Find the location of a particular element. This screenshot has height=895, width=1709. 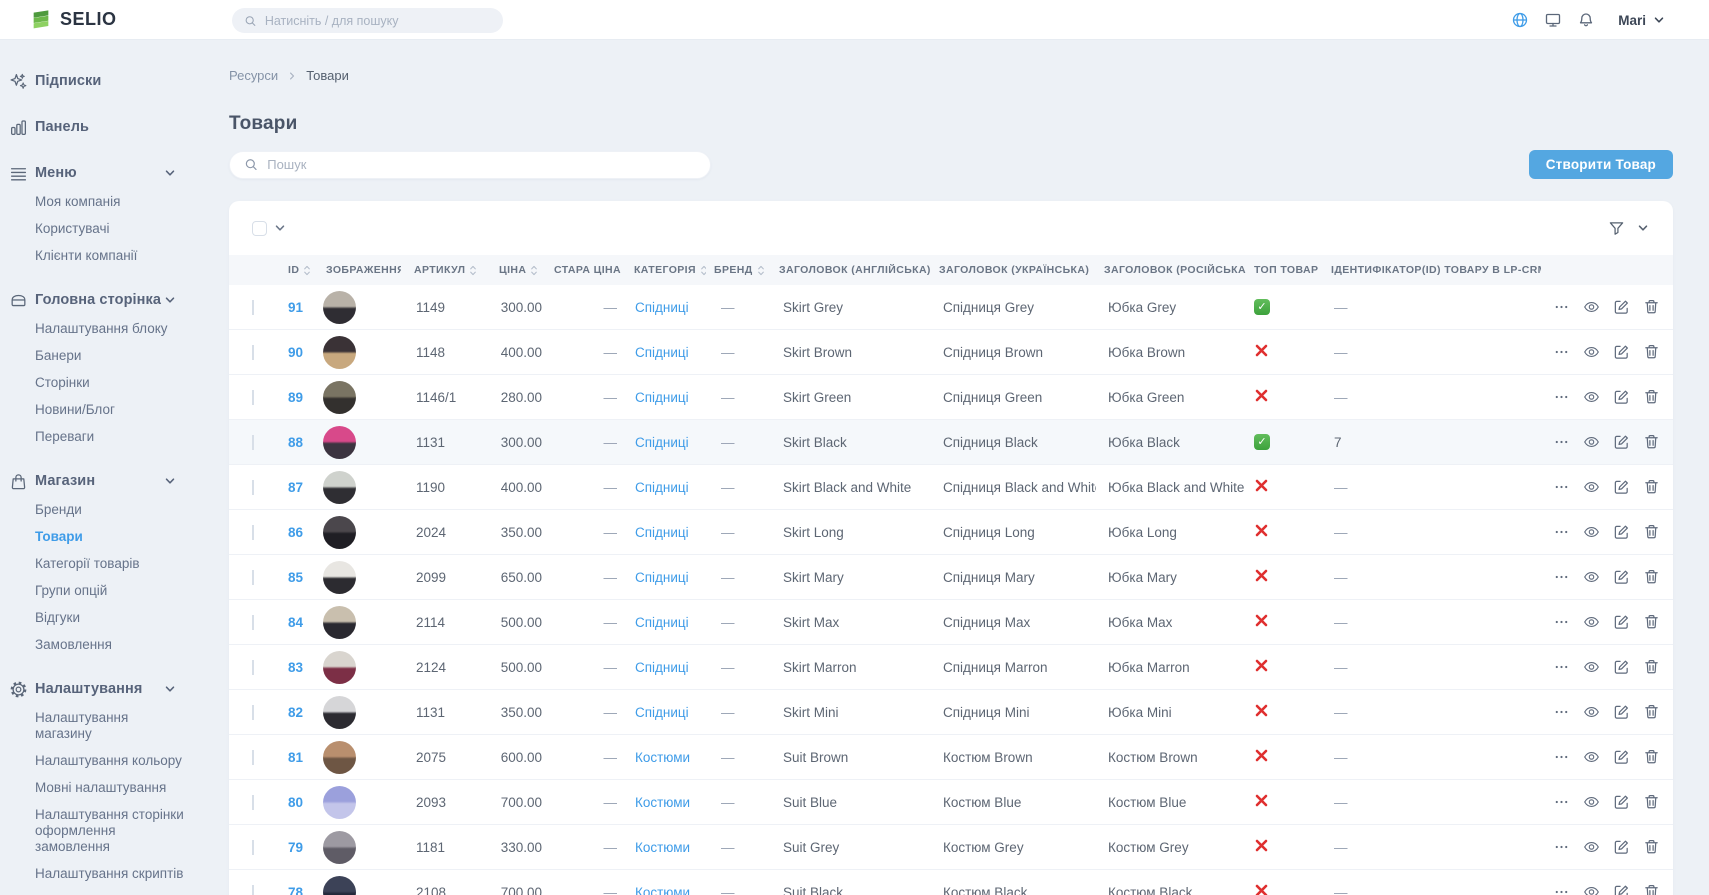

column-header-sku: АРТИКУЛ is located at coordinates (446, 270).